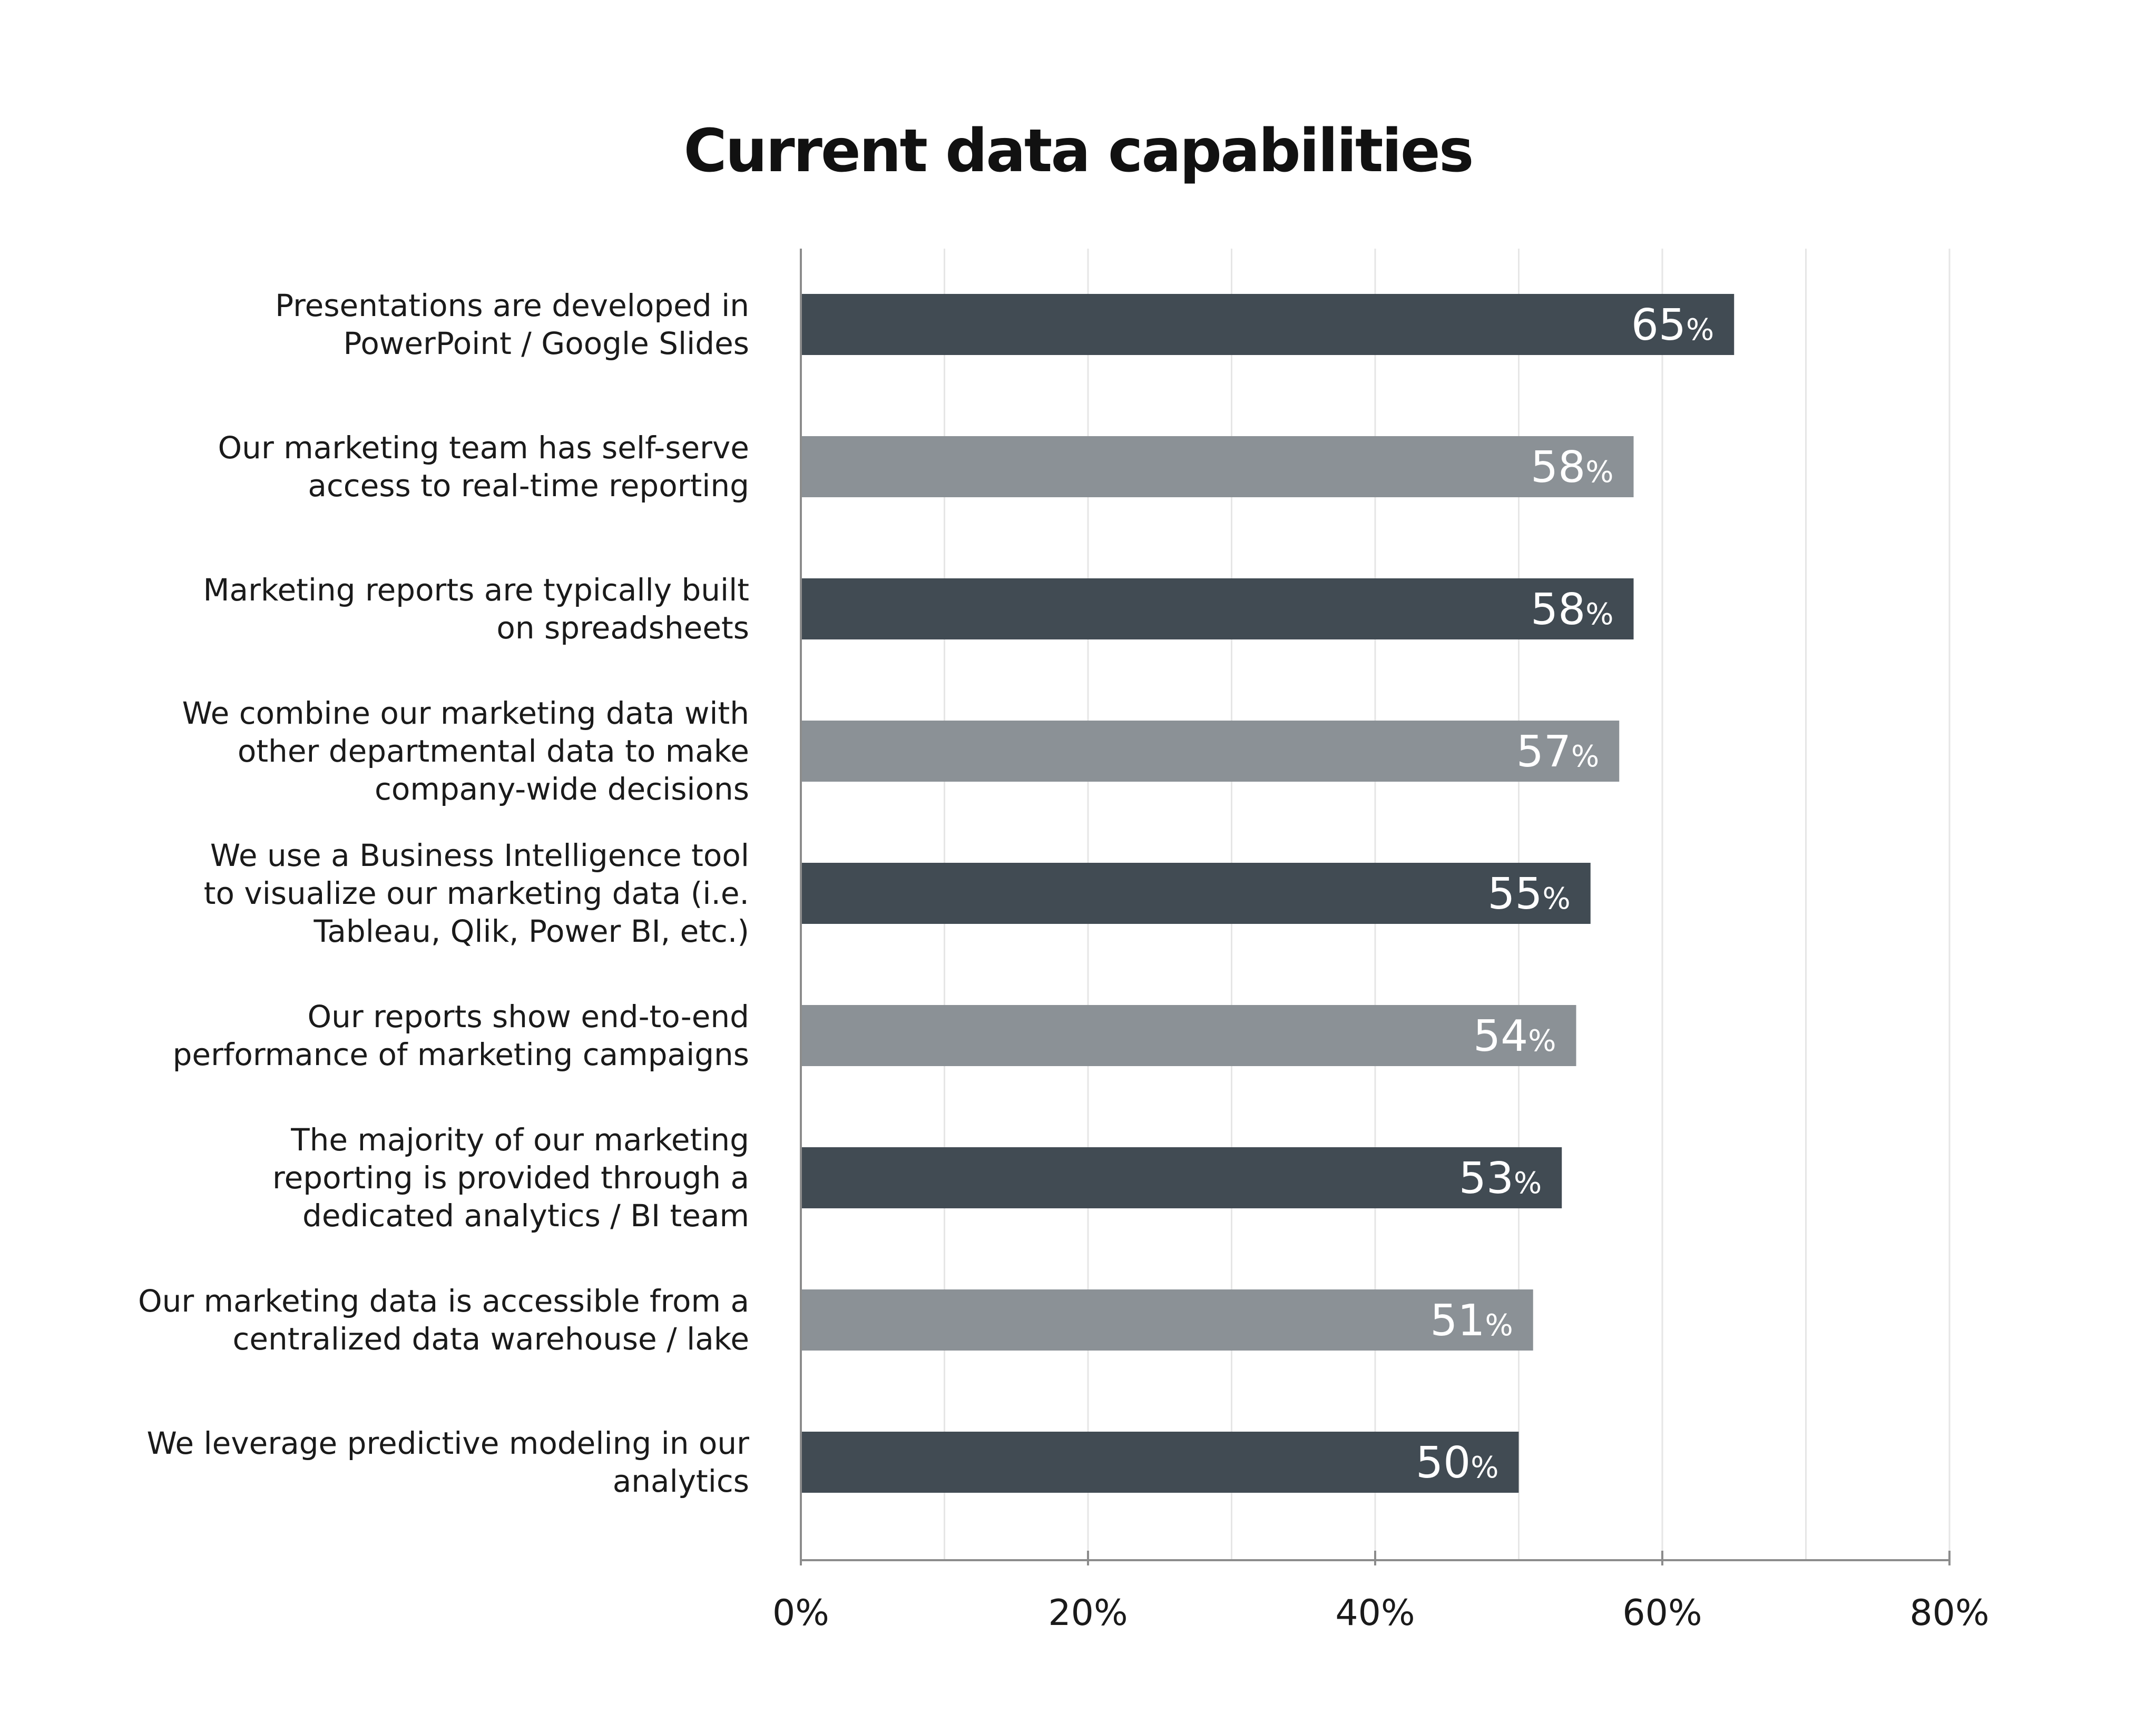 The image size is (2156, 1734). Describe the element at coordinates (1088, 1613) in the screenshot. I see `x-tick-label: 20%` at that location.